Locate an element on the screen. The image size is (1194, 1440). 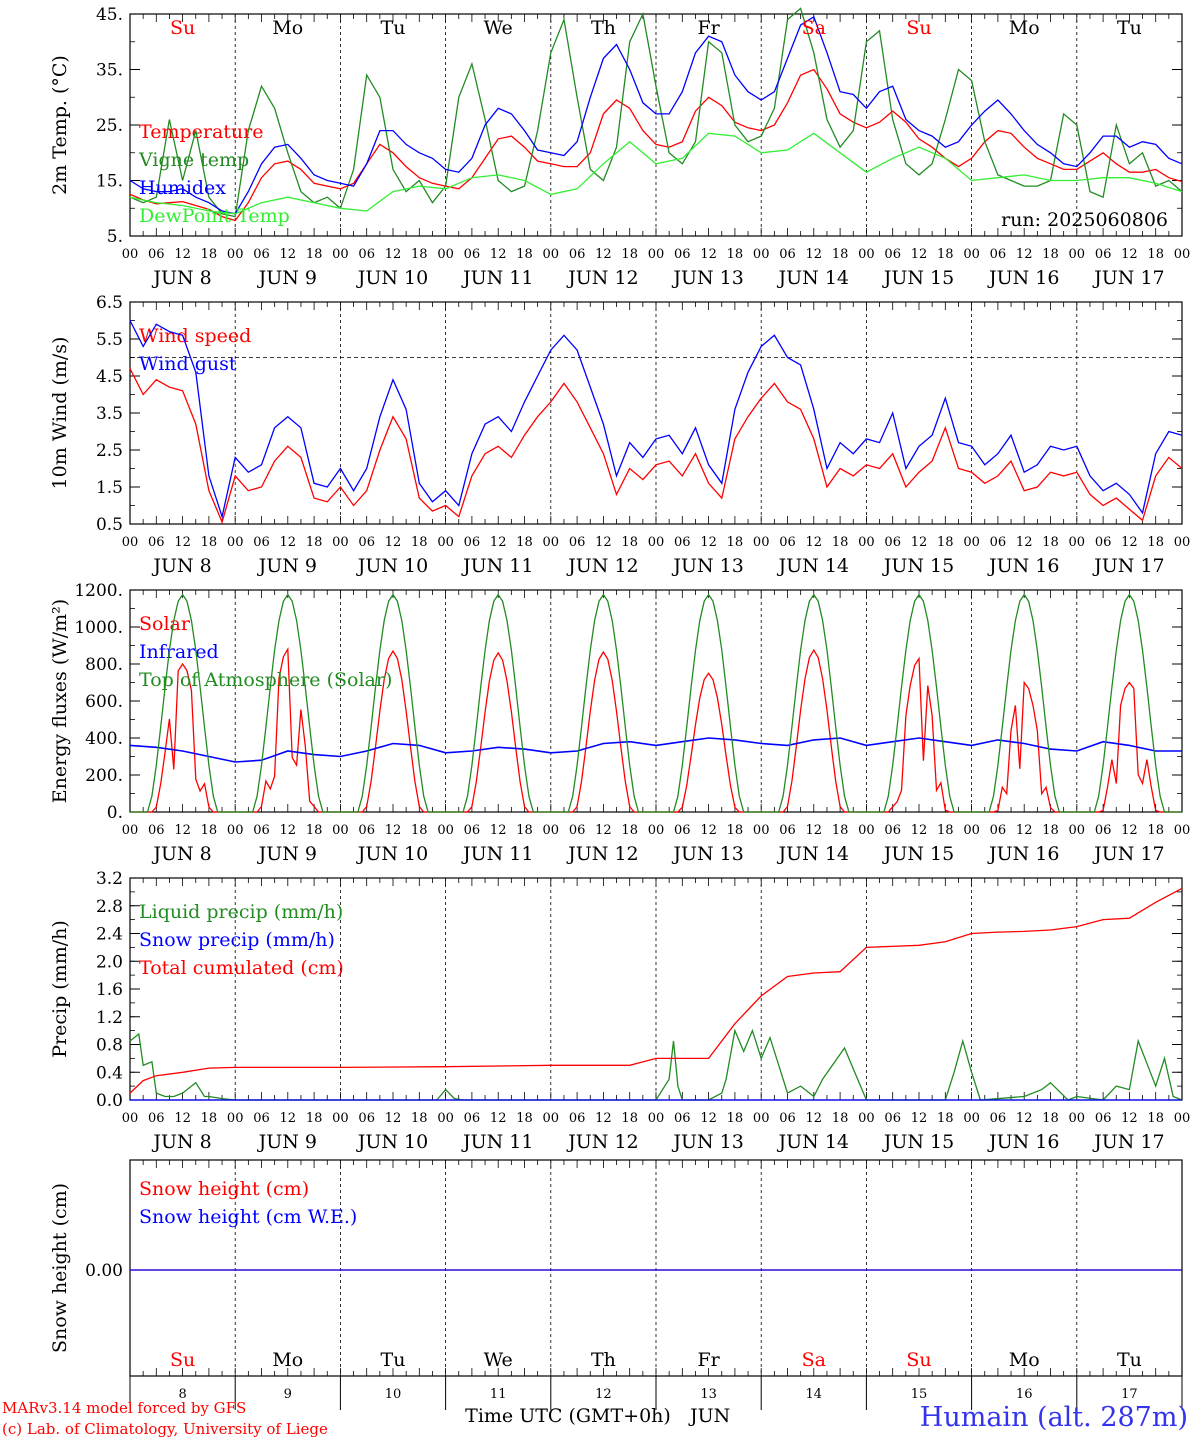
y-tick-label: 2.5 is located at coordinates (109, 451).